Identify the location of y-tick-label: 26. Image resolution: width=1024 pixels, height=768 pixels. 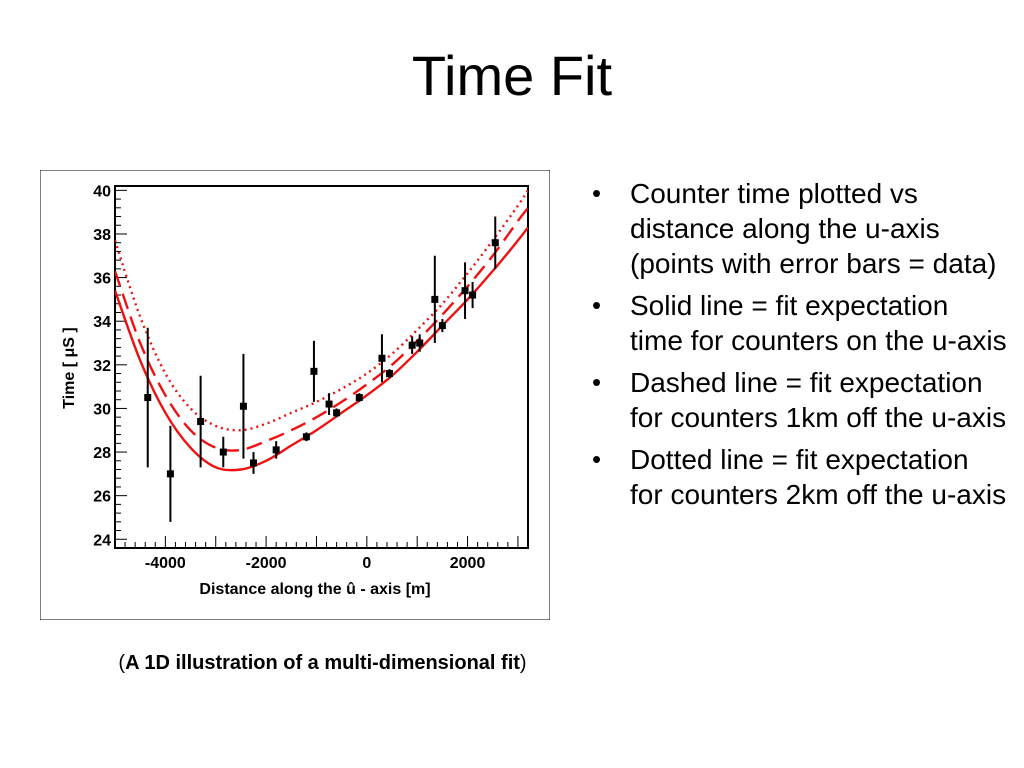
(102, 497).